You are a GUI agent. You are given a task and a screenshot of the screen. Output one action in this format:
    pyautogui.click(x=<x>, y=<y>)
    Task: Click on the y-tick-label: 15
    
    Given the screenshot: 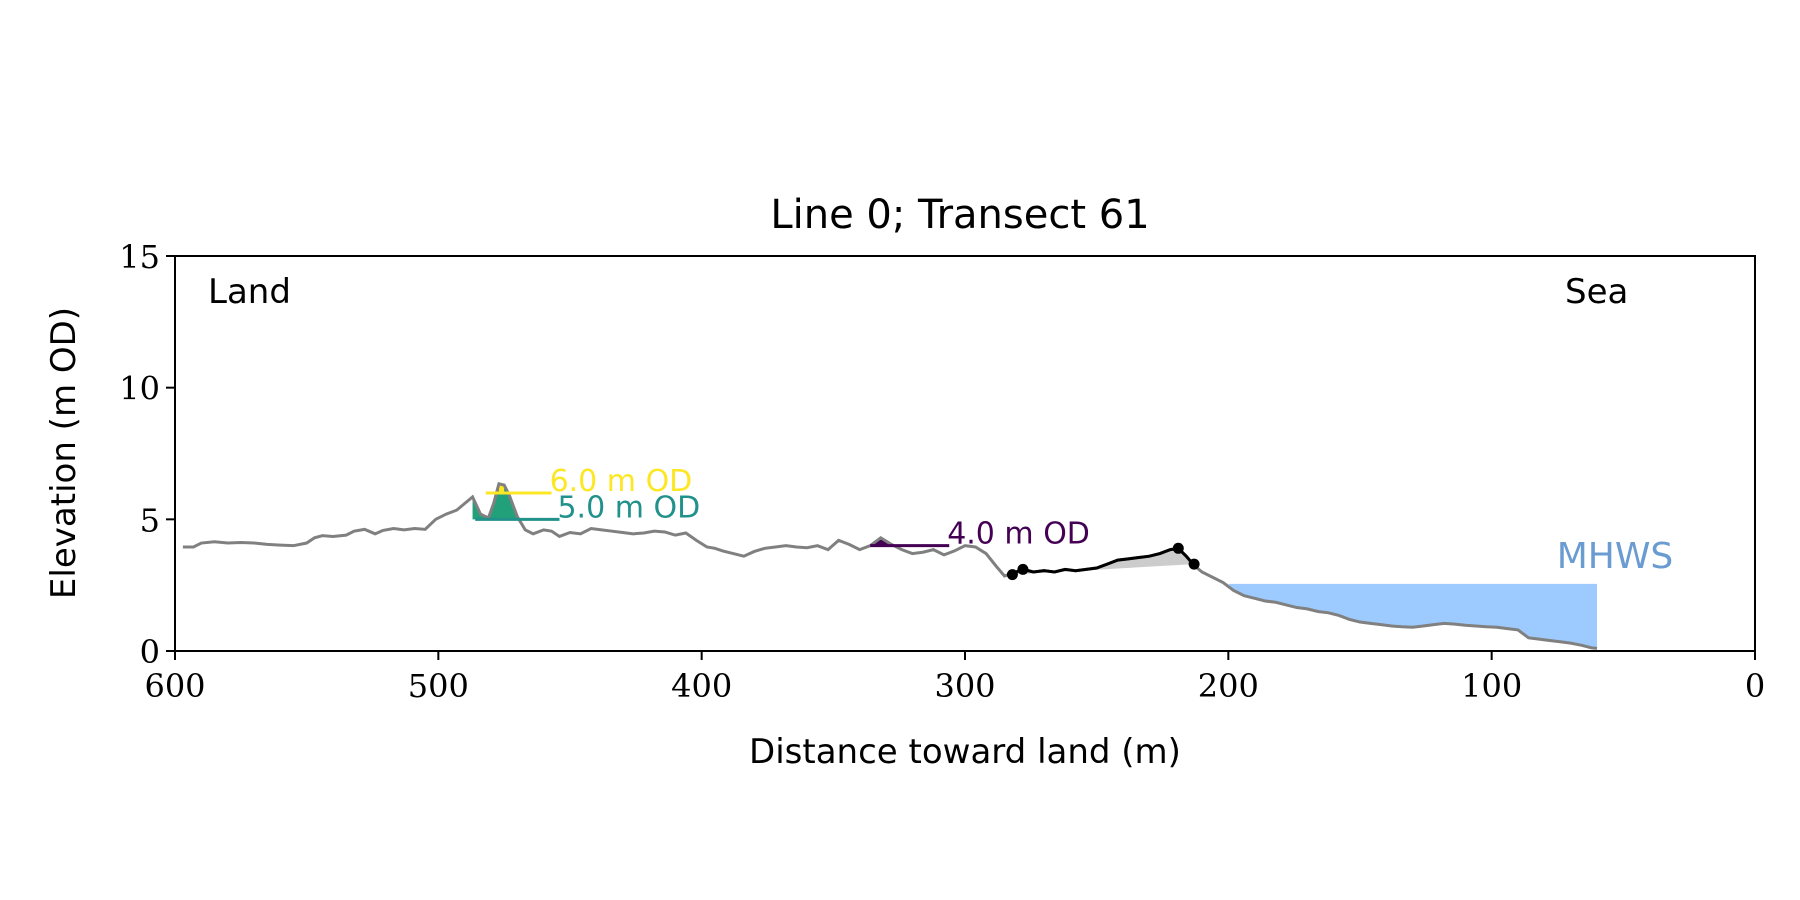 What is the action you would take?
    pyautogui.click(x=139, y=257)
    